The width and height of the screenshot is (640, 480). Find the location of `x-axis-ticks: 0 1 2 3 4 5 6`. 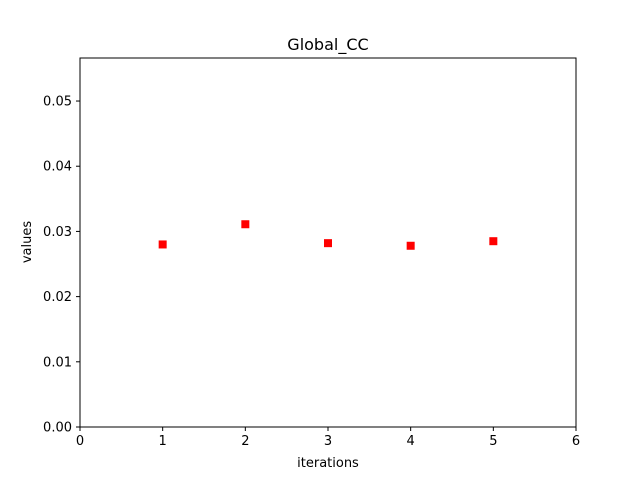

x-axis-ticks: 0 1 2 3 4 5 6 is located at coordinates (328, 438).